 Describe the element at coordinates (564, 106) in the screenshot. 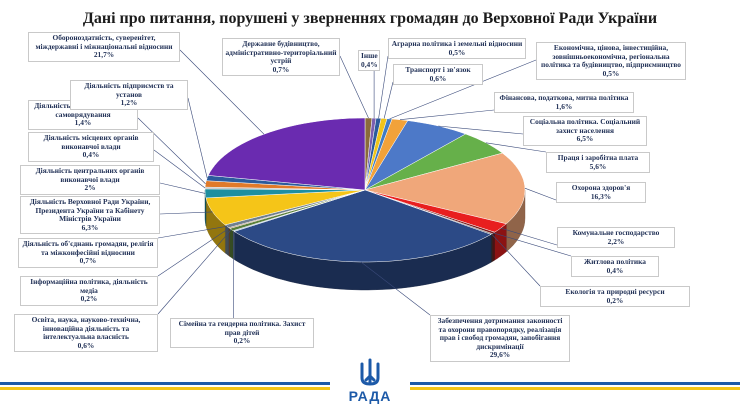

I see `slice-label-value: 1,6%` at that location.